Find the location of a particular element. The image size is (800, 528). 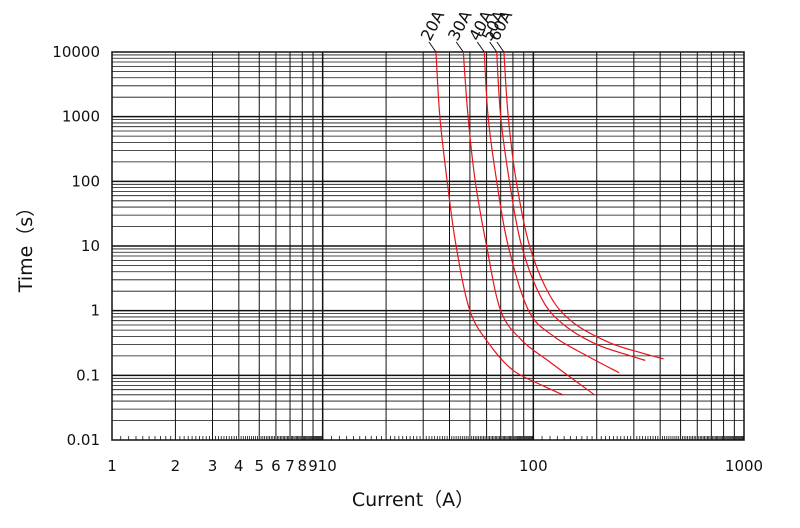

series-curve-30A is located at coordinates (528, 223).